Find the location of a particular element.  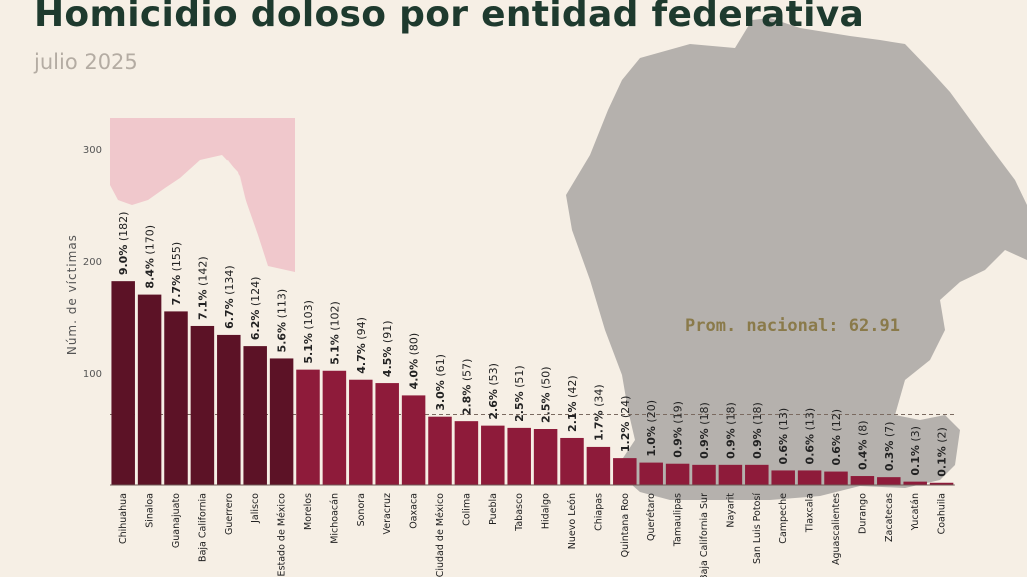

y-axis-title: Núm. de víctimas is located at coordinates (72, 294).